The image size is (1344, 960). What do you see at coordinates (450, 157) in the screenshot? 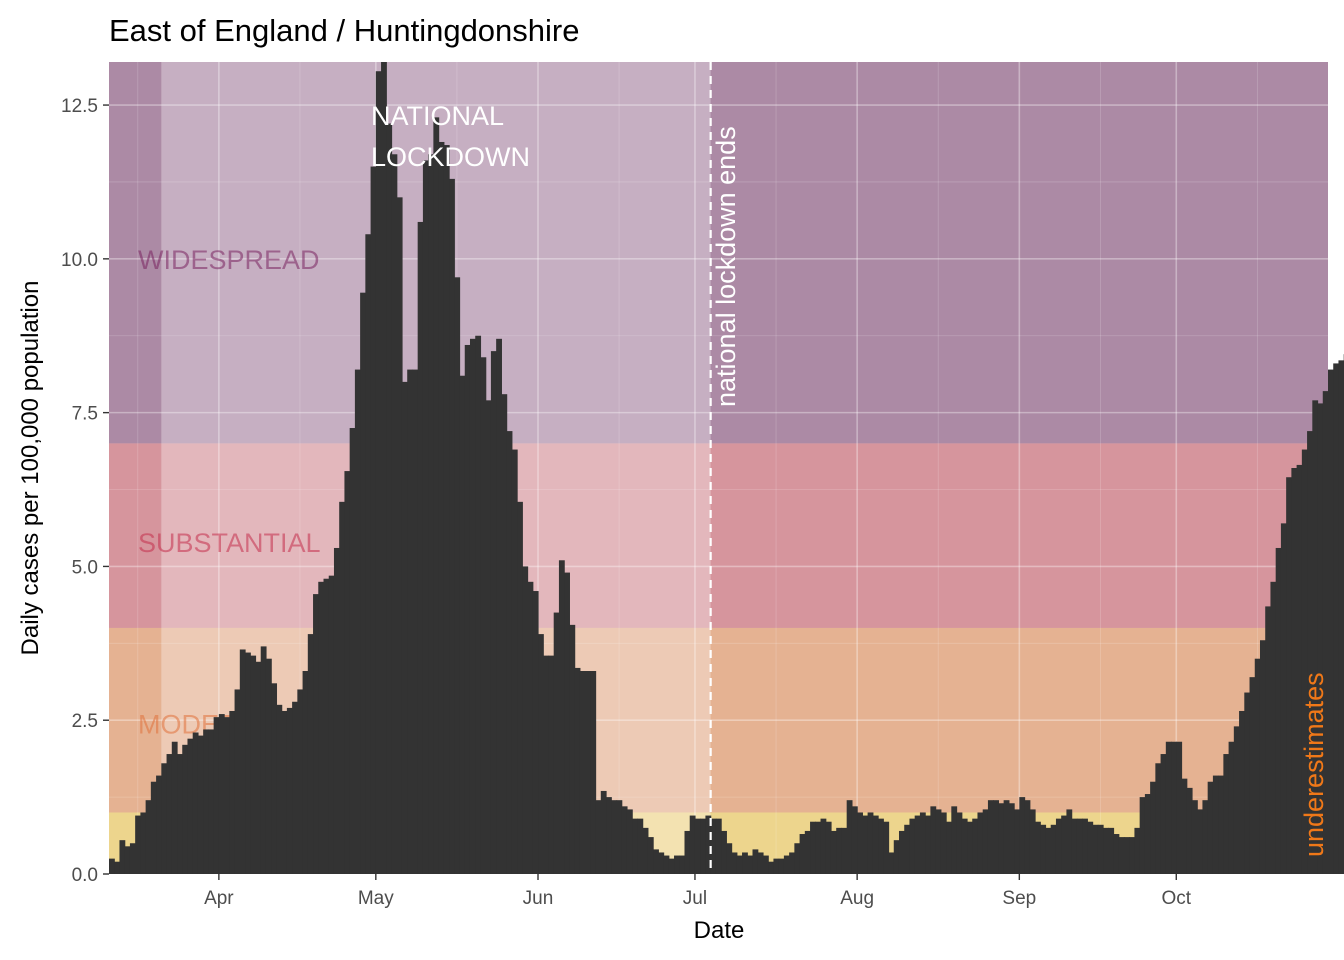
I see `lockdown-label-line2: LOCKDOWN` at bounding box center [450, 157].